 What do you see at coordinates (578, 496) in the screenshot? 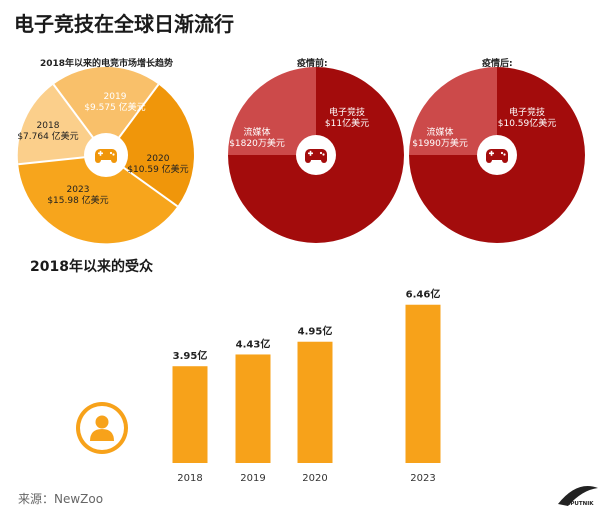
I see `sputnik-logo: SPUTNIK` at bounding box center [578, 496].